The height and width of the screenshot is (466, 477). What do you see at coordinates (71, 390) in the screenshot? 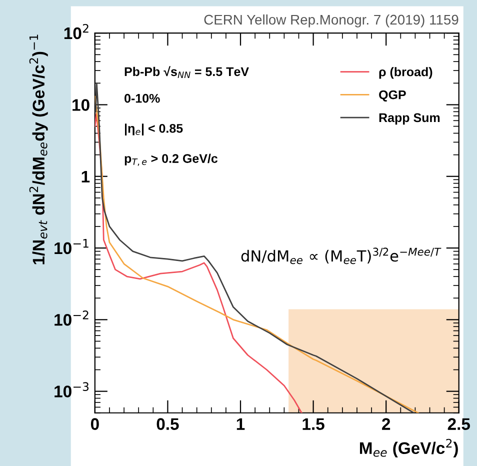
I see `y-tick-label: 10$^{−3}$` at bounding box center [71, 390].